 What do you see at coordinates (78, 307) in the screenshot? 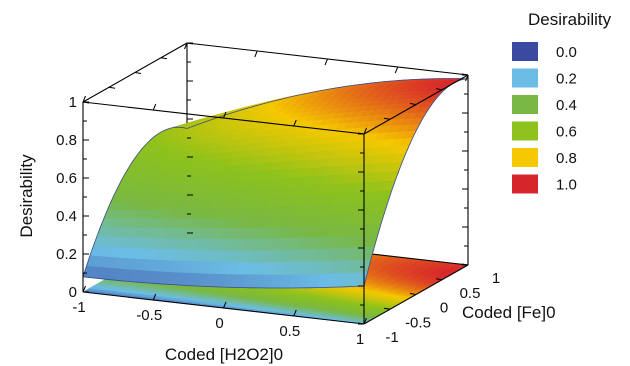
I see `x-tick-label: -1` at bounding box center [78, 307].